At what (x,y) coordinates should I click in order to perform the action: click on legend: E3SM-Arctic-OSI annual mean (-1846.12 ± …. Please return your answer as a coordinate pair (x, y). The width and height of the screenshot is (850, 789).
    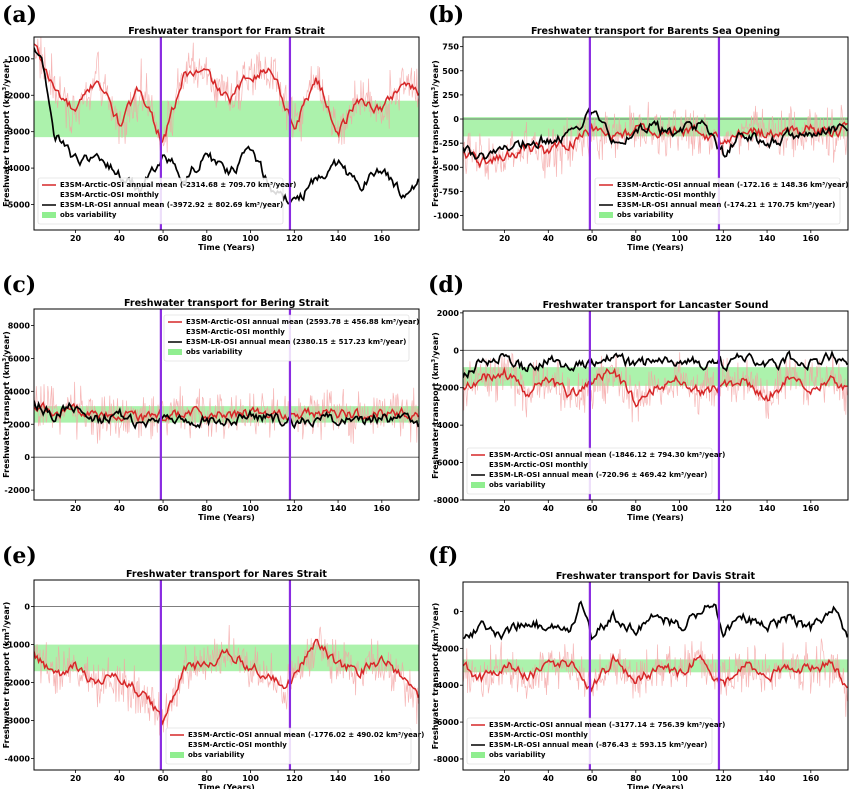
    Looking at the image, I should click on (595, 471).